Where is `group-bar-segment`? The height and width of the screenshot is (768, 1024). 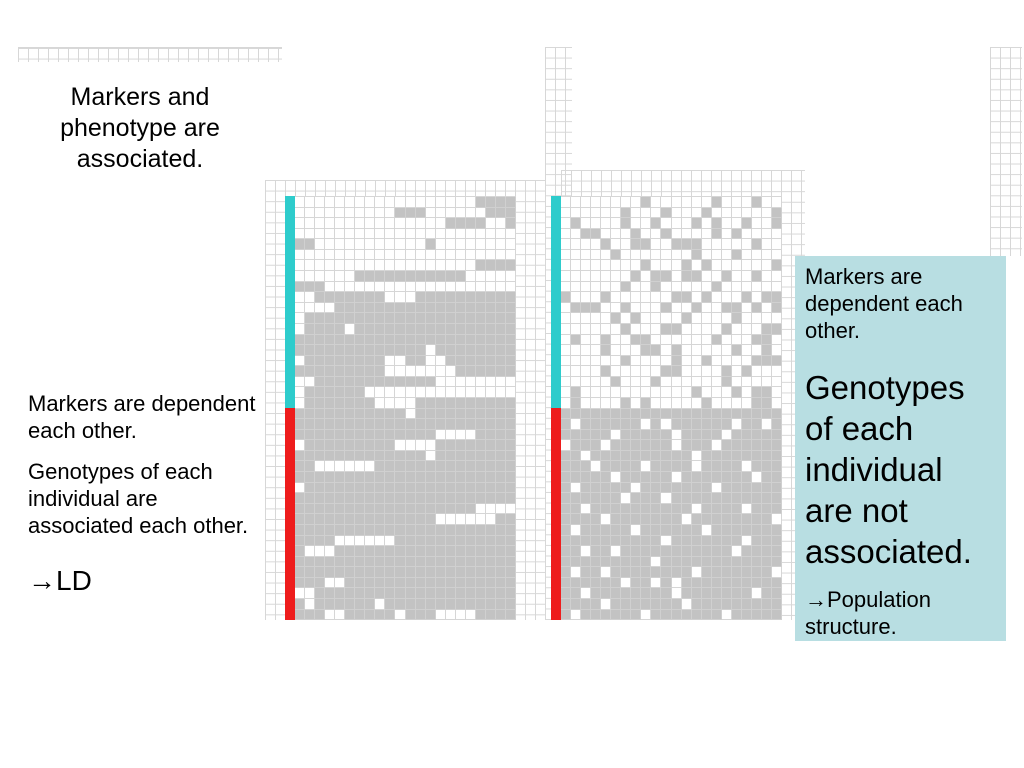 group-bar-segment is located at coordinates (556, 514).